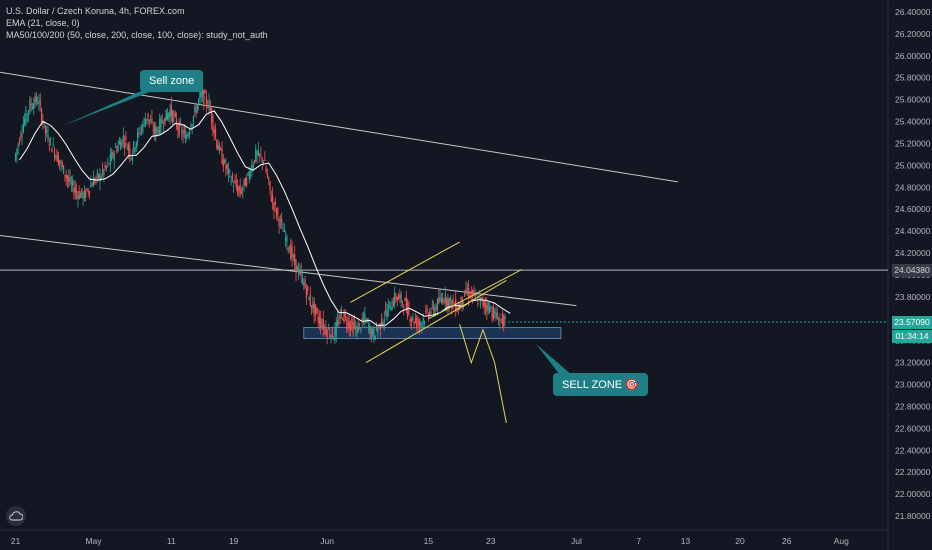  I want to click on wedge-upper-line, so click(405, 272).